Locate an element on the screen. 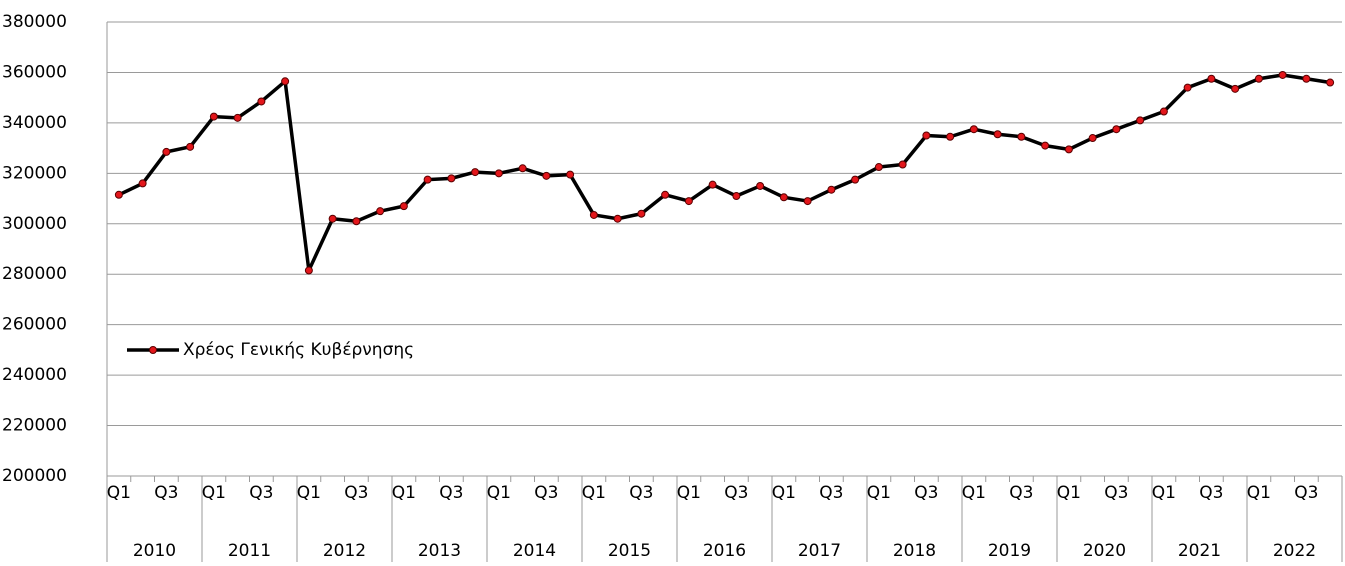  group-label: 2019 is located at coordinates (1009, 551).